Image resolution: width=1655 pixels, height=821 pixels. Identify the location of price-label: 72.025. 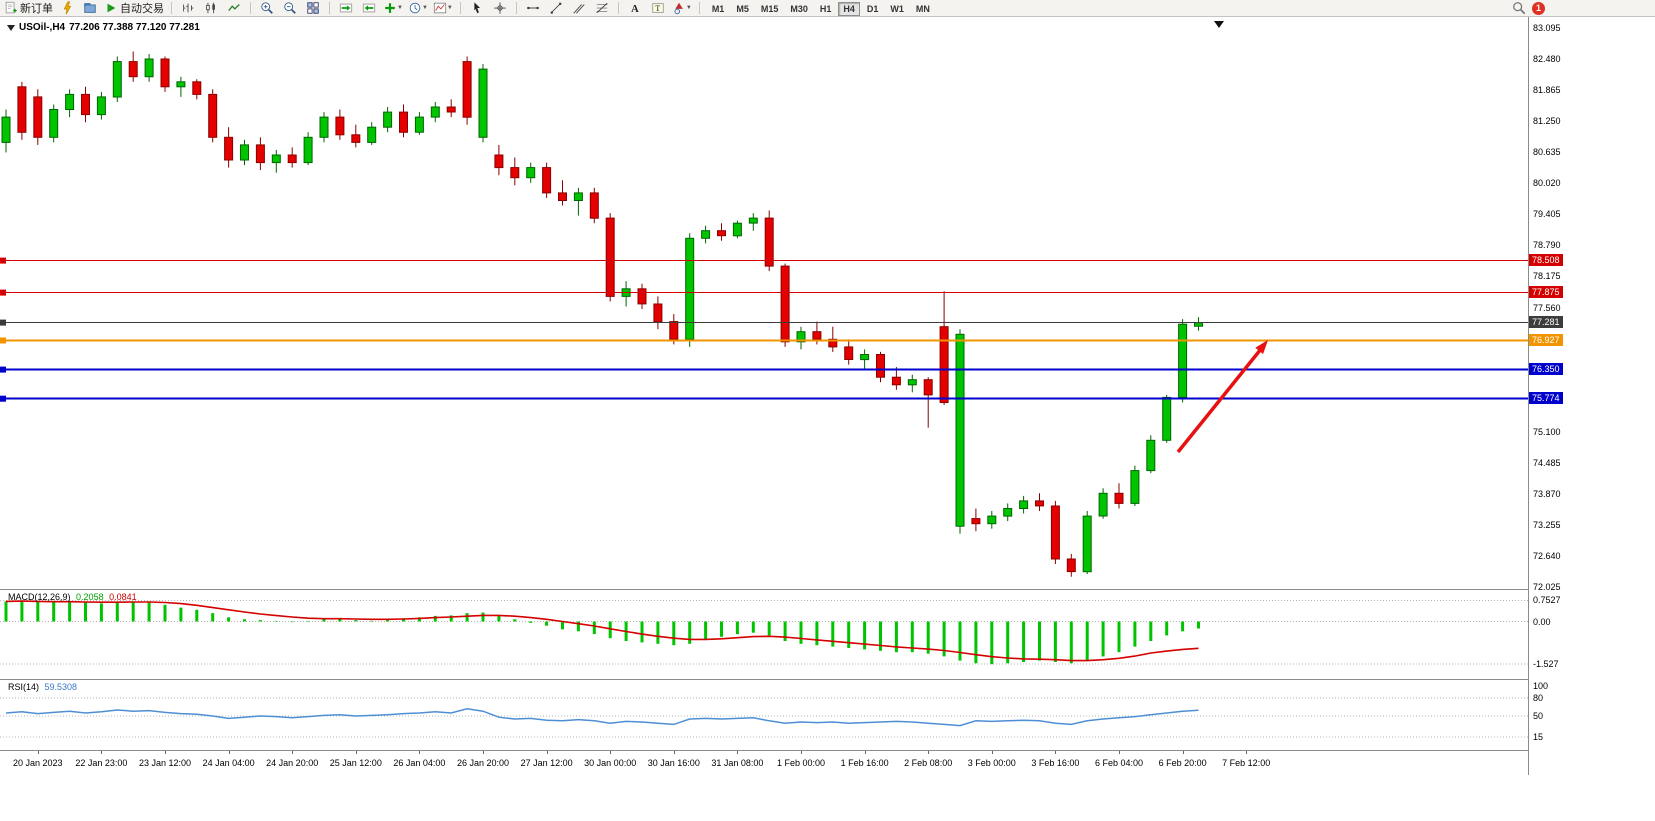
(1547, 587).